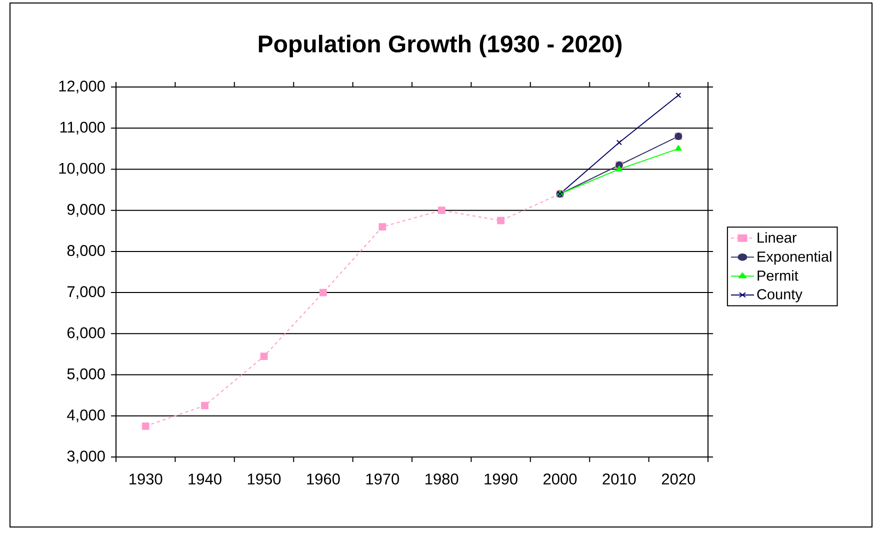  I want to click on x-tick-label: 1980, so click(442, 479).